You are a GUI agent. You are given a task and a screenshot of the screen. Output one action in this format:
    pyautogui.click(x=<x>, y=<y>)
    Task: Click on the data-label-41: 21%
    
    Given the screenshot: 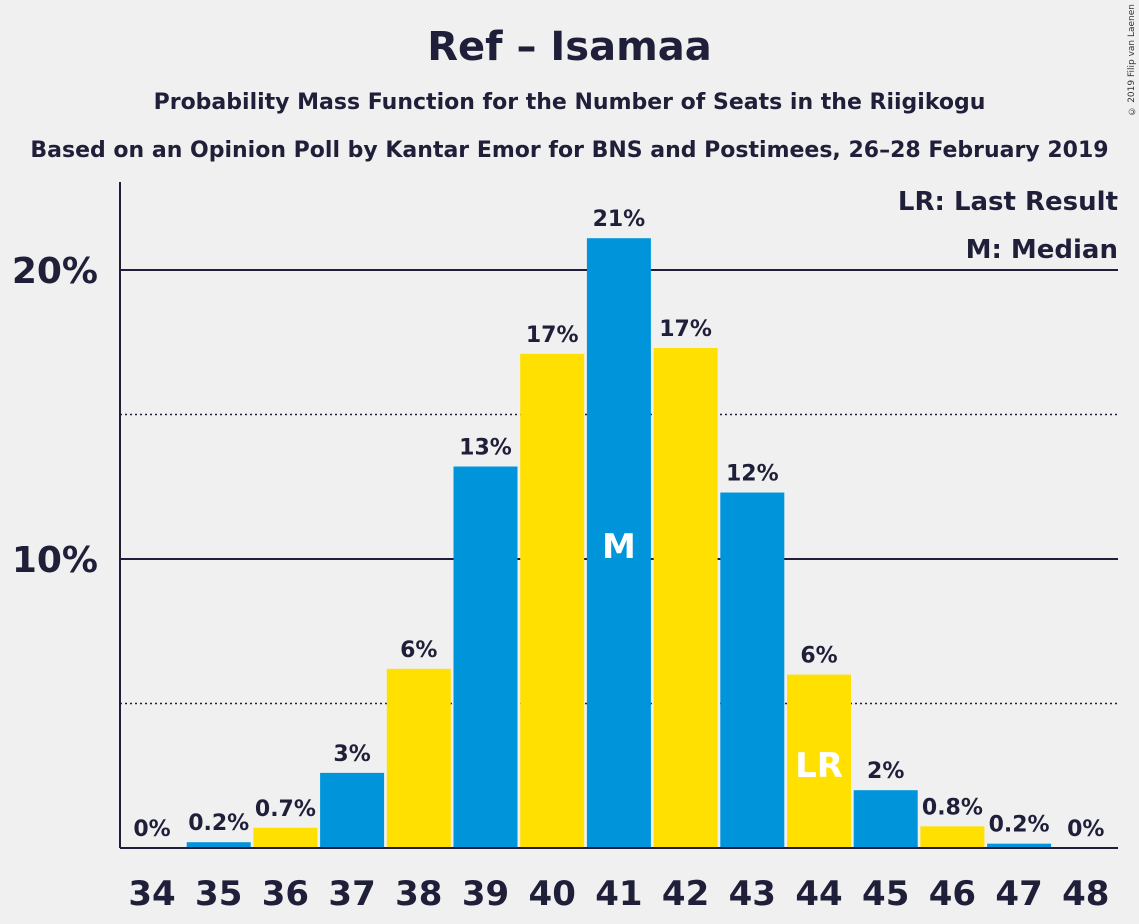 What is the action you would take?
    pyautogui.click(x=619, y=219)
    